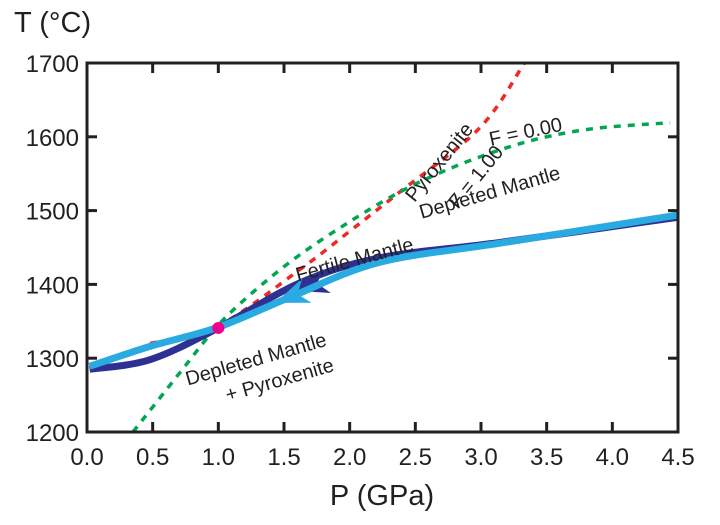 The image size is (720, 525). Describe the element at coordinates (218, 327) in the screenshot. I see `intersection-point` at that location.